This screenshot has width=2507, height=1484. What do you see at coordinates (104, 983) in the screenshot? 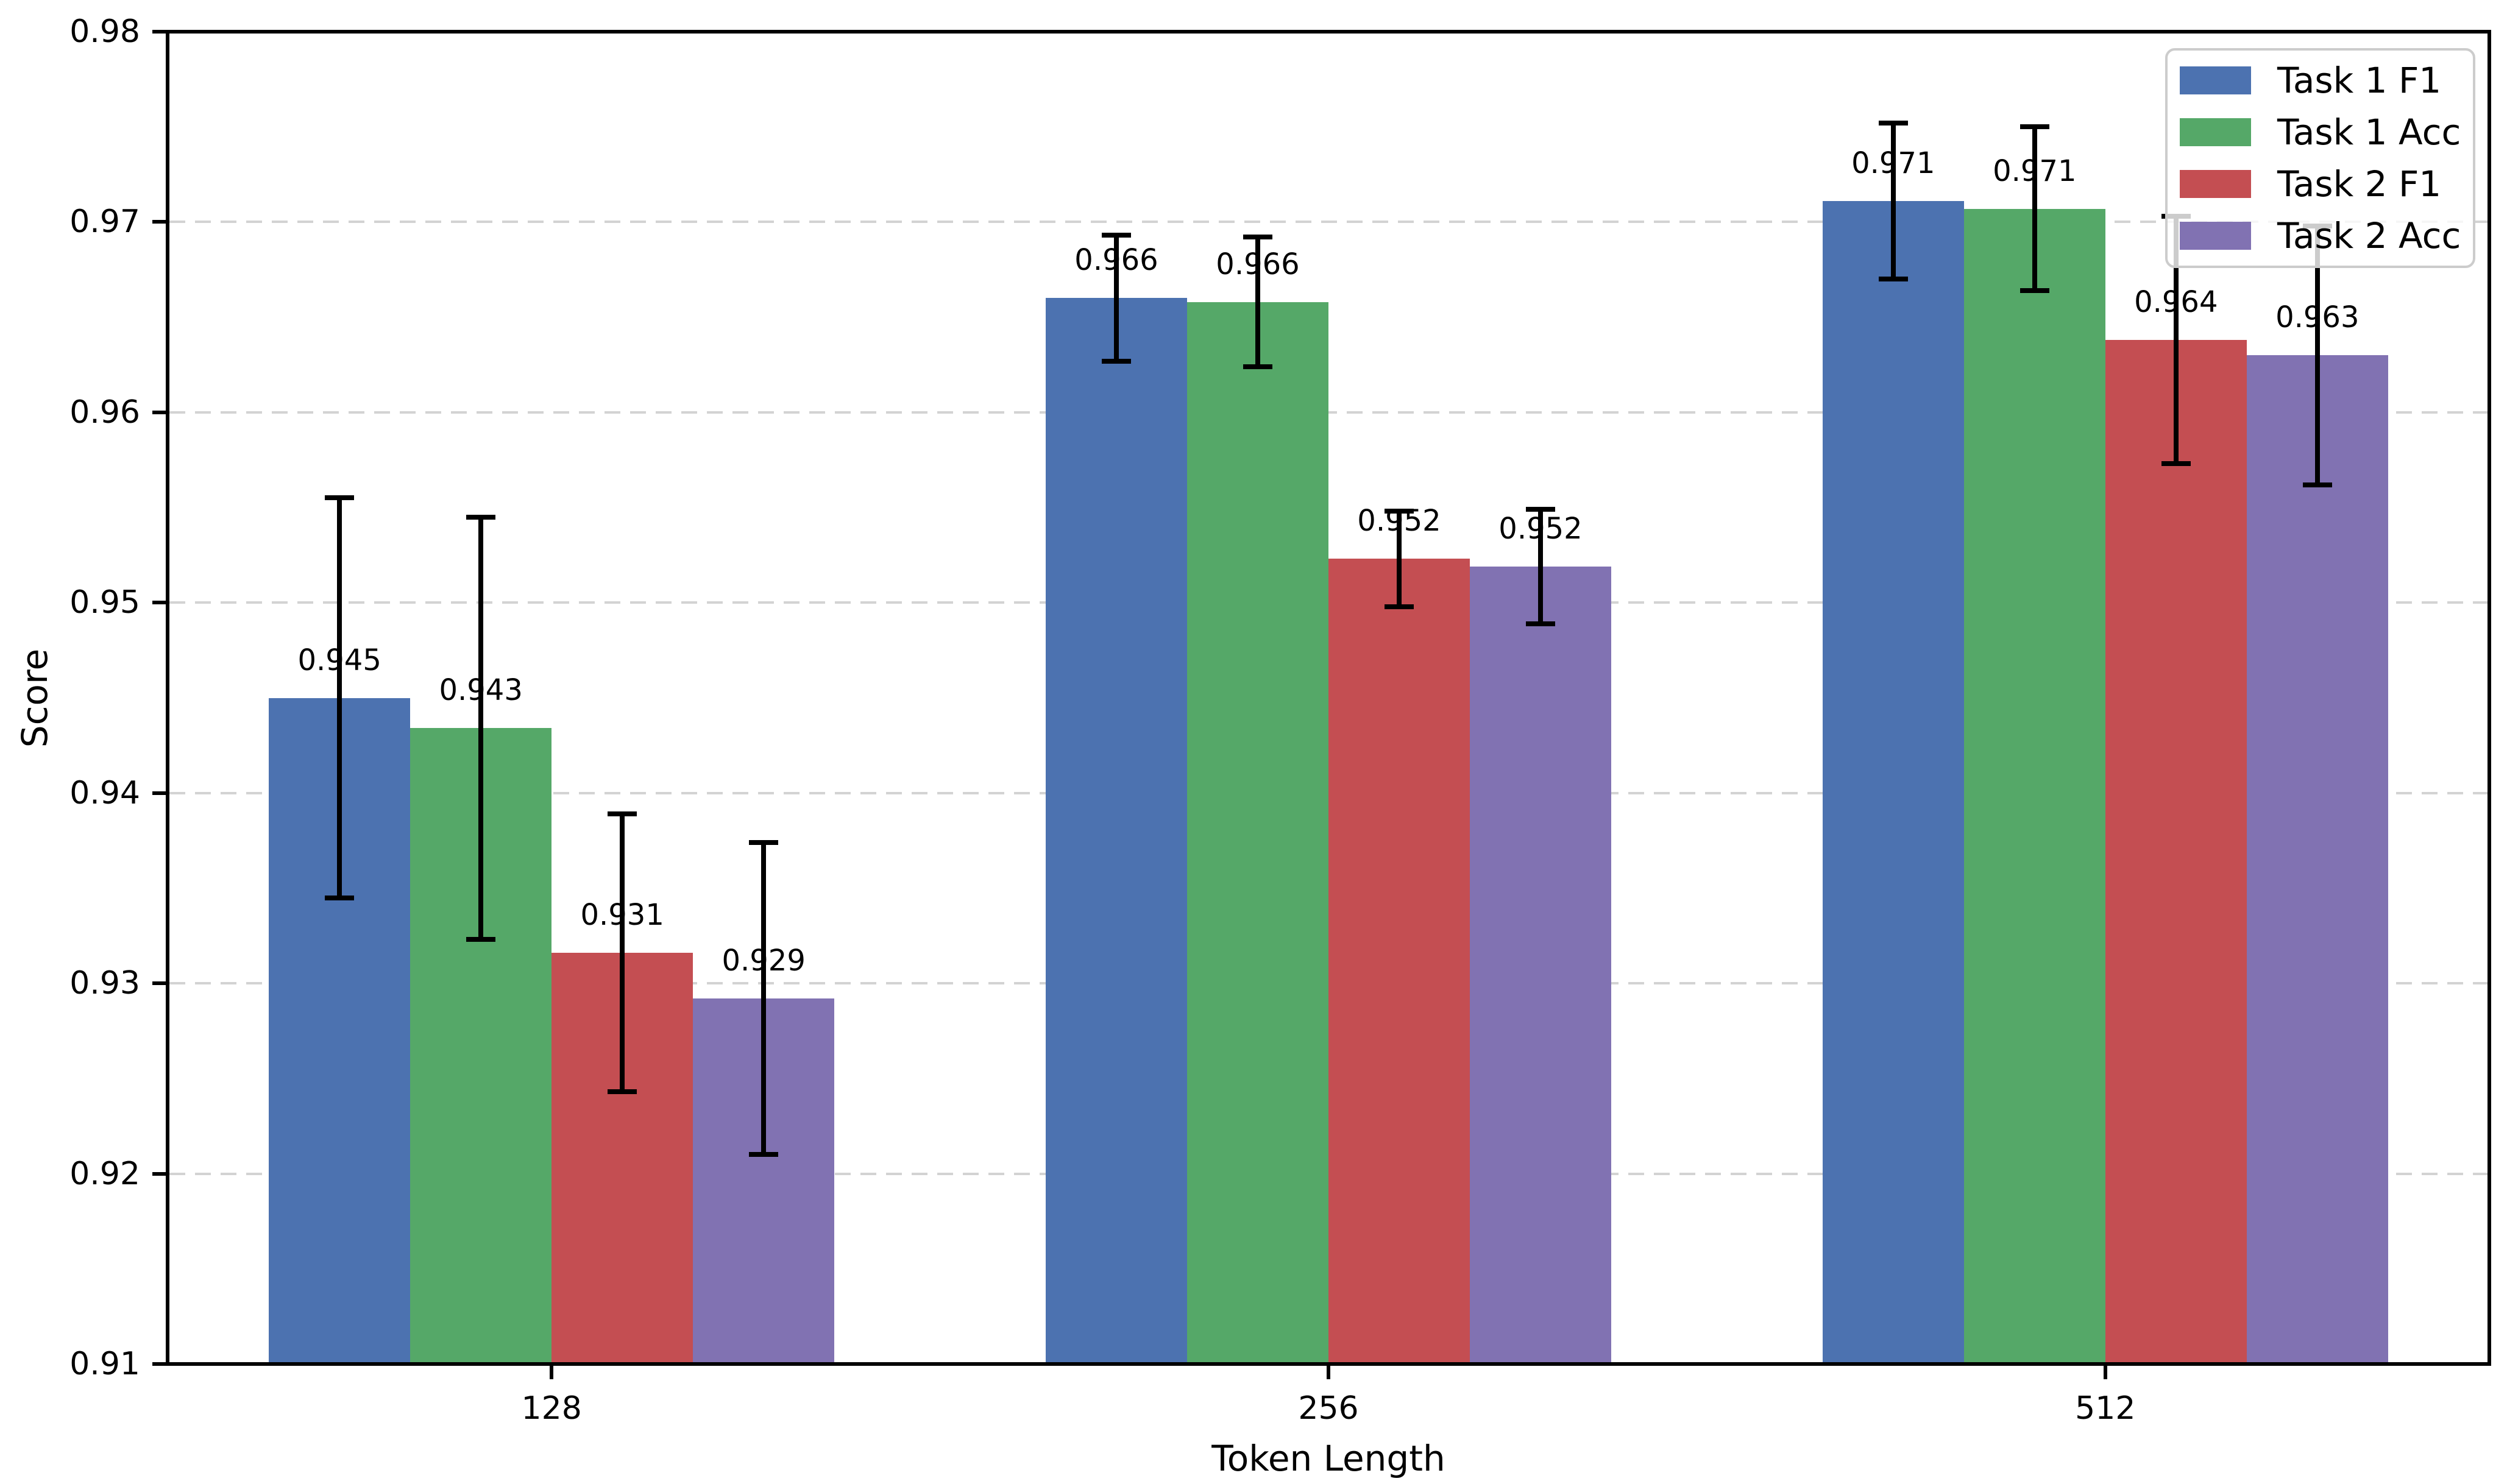
I see `y-tick-label: 0.93` at bounding box center [104, 983].